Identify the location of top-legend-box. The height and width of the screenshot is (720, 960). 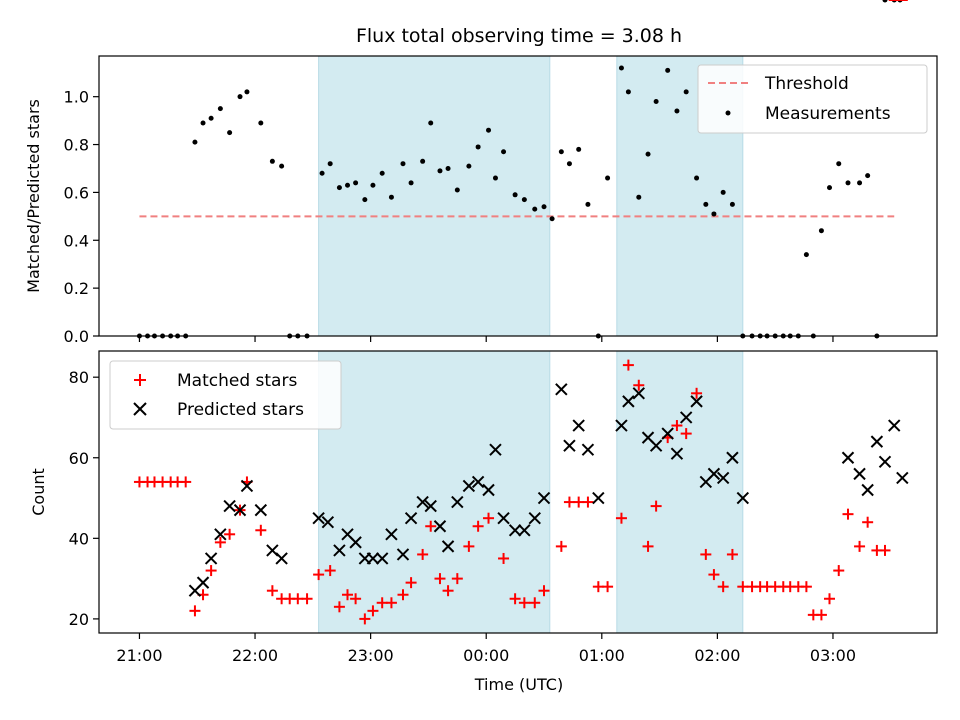
(812, 99).